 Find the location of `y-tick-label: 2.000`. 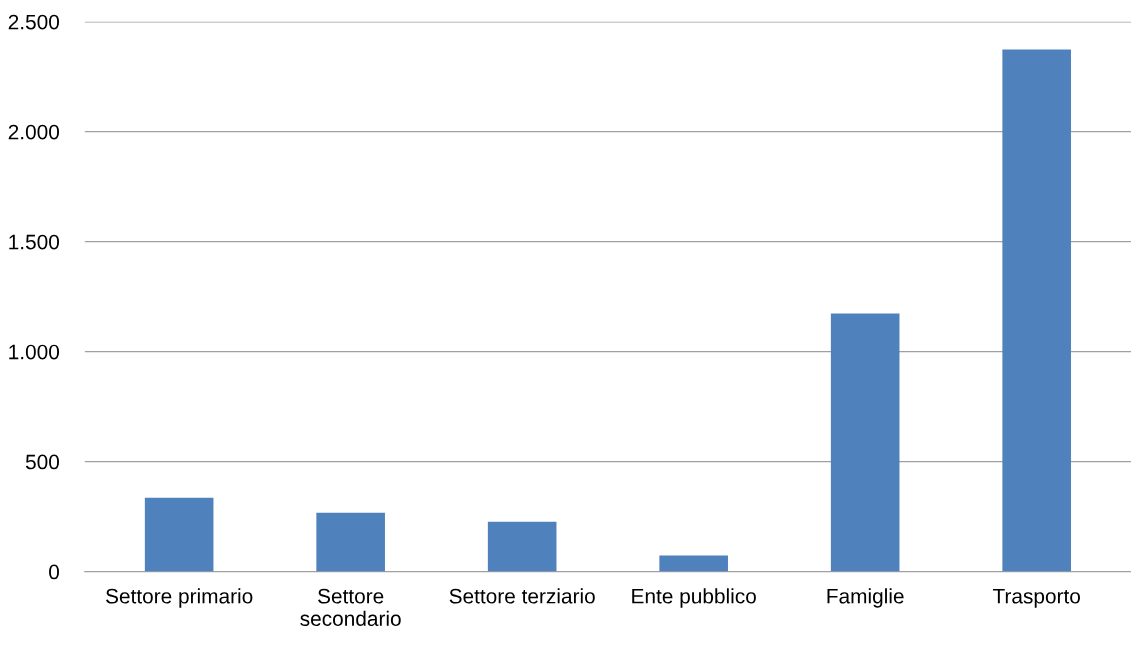

y-tick-label: 2.000 is located at coordinates (34, 132).